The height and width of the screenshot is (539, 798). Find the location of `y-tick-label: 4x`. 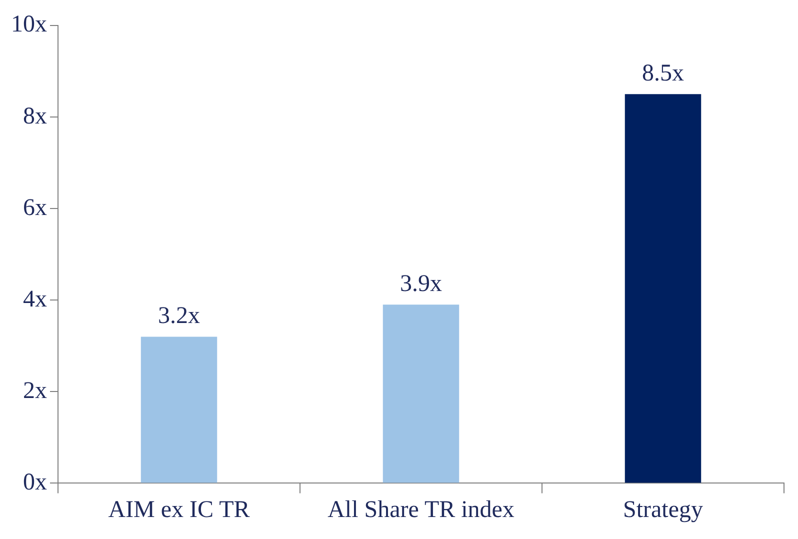

y-tick-label: 4x is located at coordinates (35, 299).